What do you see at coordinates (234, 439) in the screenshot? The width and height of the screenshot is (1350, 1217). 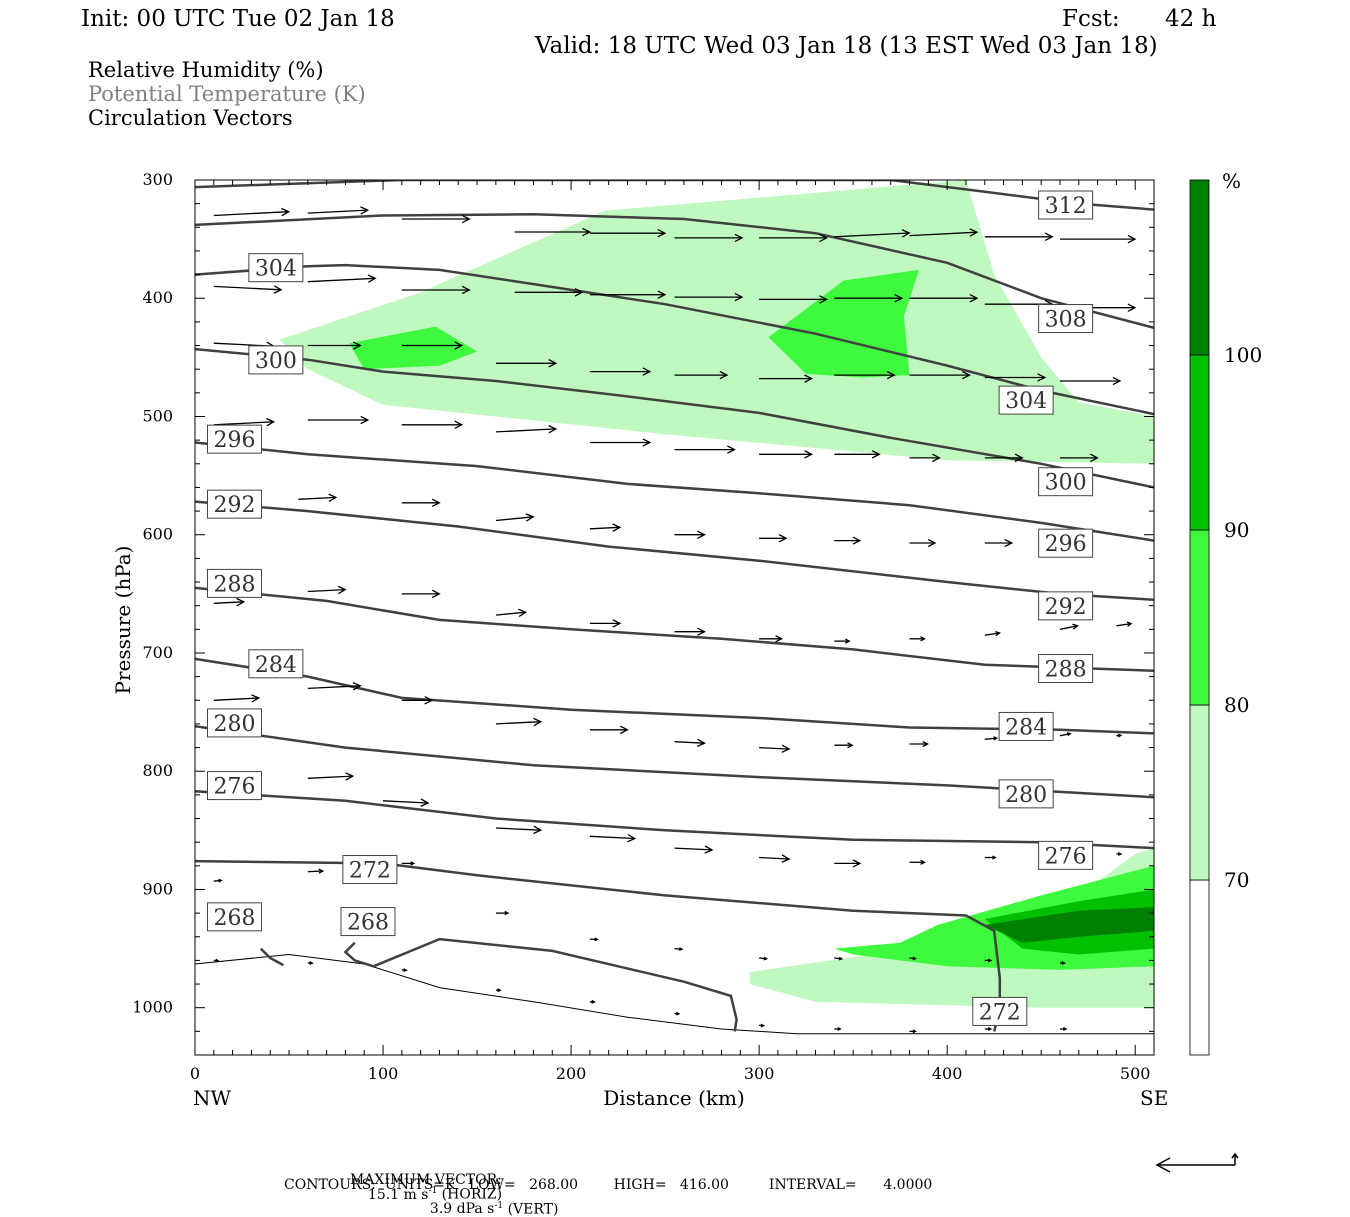 I see `theta-label-296-6: 296` at bounding box center [234, 439].